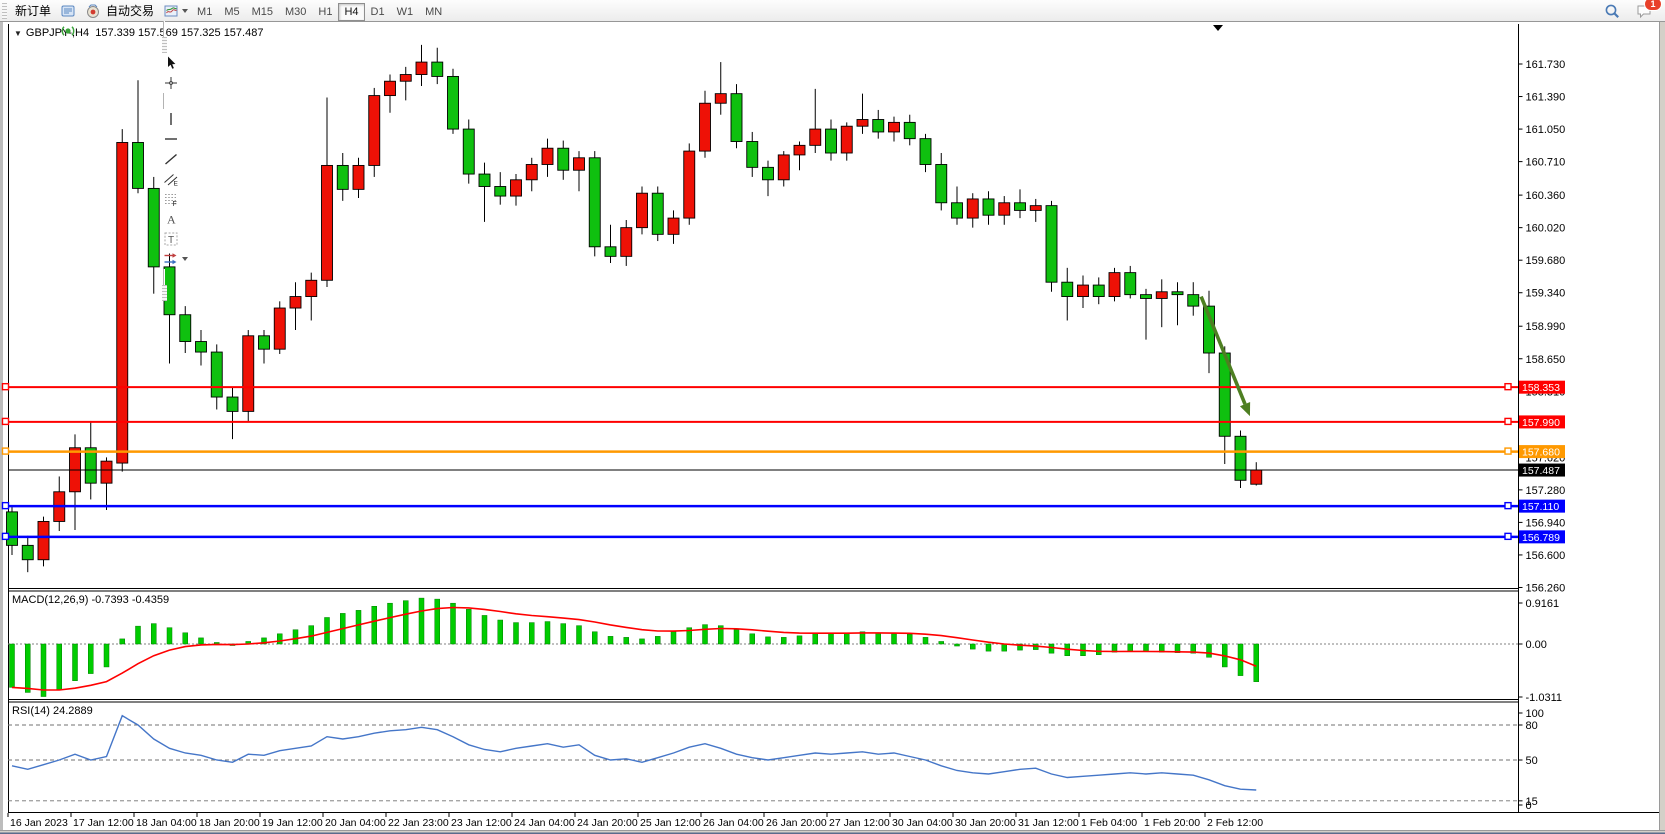 This screenshot has height=834, width=1665. I want to click on autotrade-button: 自动交易, so click(119, 11).